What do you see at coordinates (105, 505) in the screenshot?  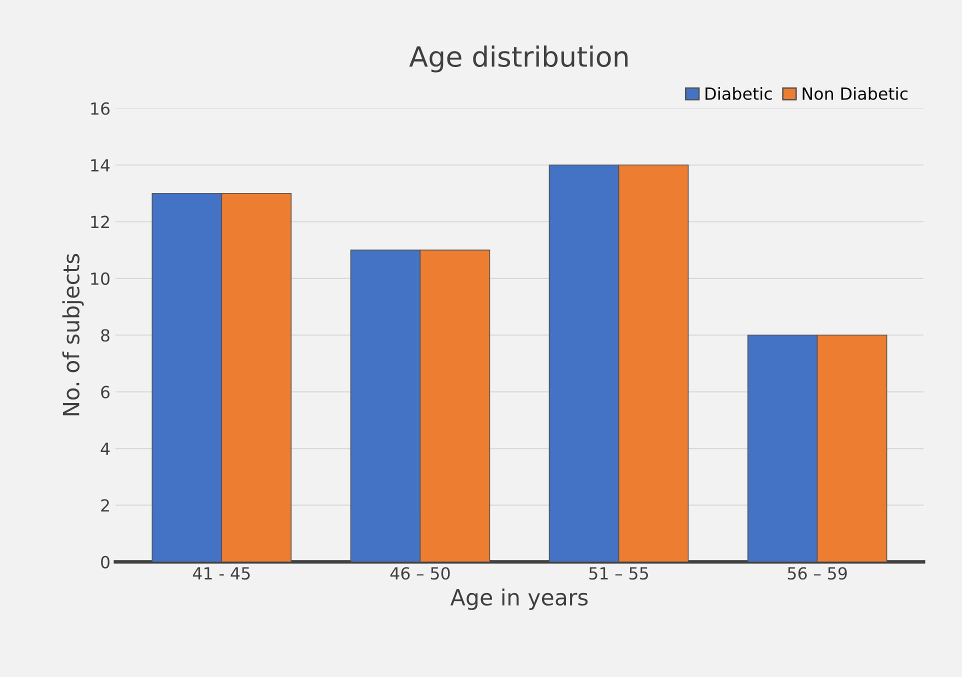 I see `y-tick-label: 2` at bounding box center [105, 505].